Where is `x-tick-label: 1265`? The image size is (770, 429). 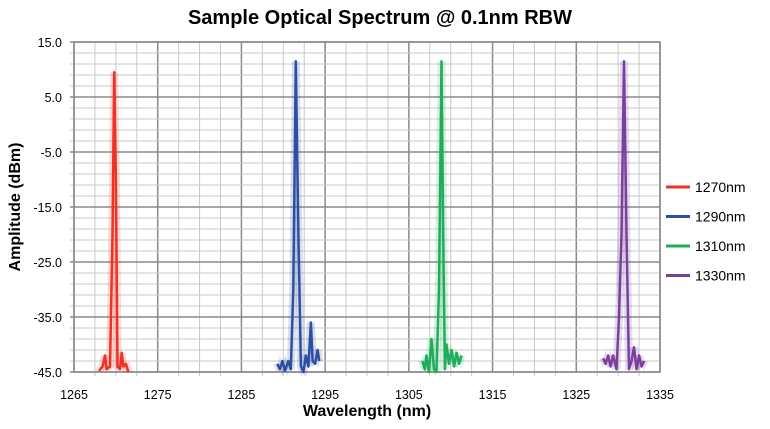 x-tick-label: 1265 is located at coordinates (74, 395).